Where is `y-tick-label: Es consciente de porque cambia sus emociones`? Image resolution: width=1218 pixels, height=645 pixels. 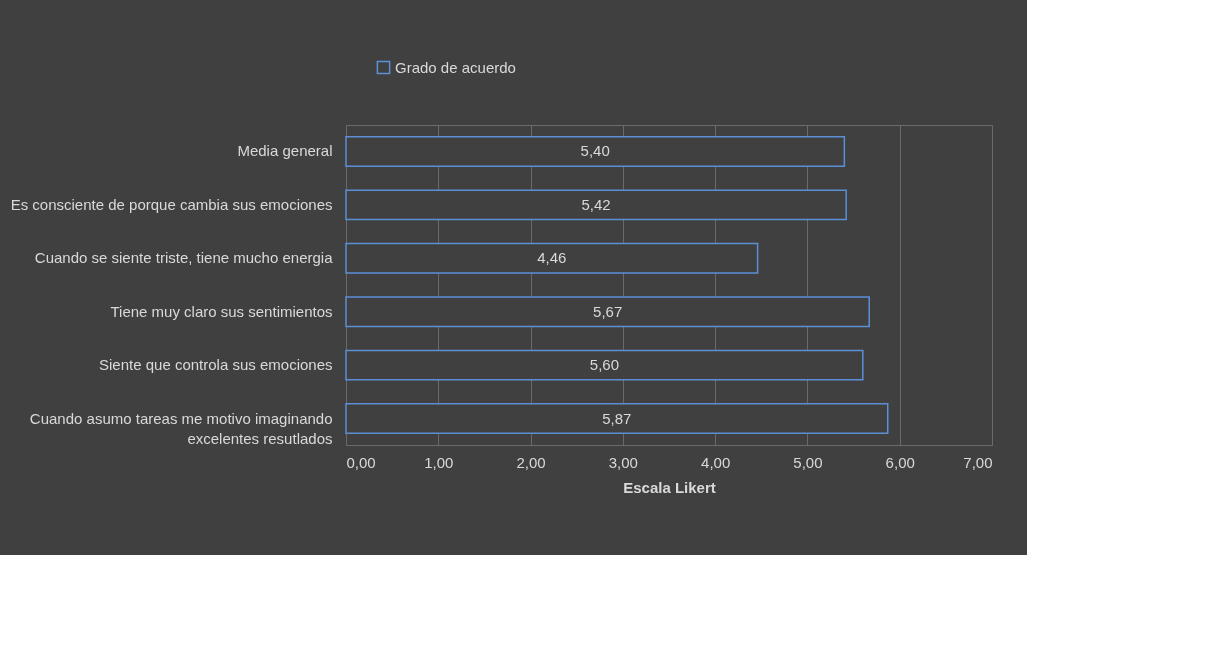
y-tick-label: Es consciente de porque cambia sus emociones is located at coordinates (171, 204).